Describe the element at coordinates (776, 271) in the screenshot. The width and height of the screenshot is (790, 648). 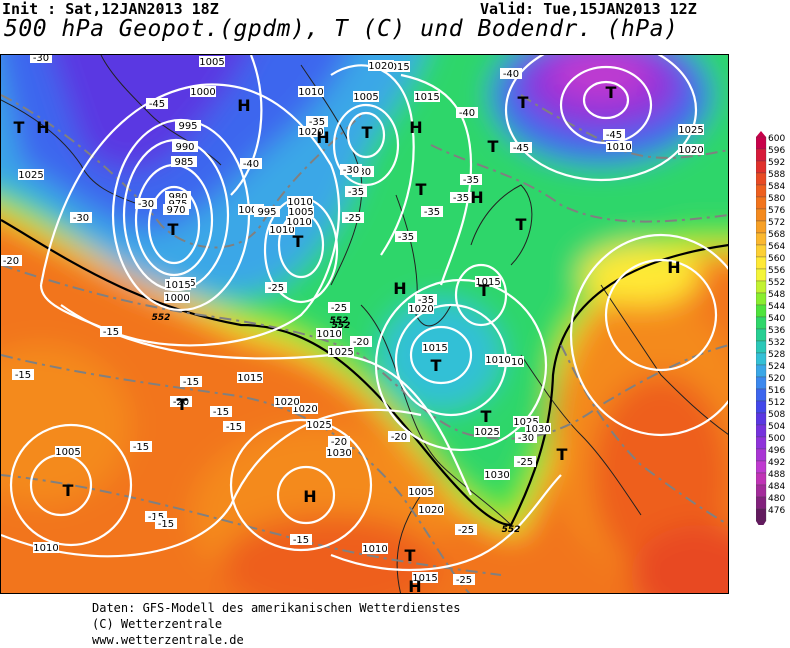
I see `legend-label: 556` at that location.